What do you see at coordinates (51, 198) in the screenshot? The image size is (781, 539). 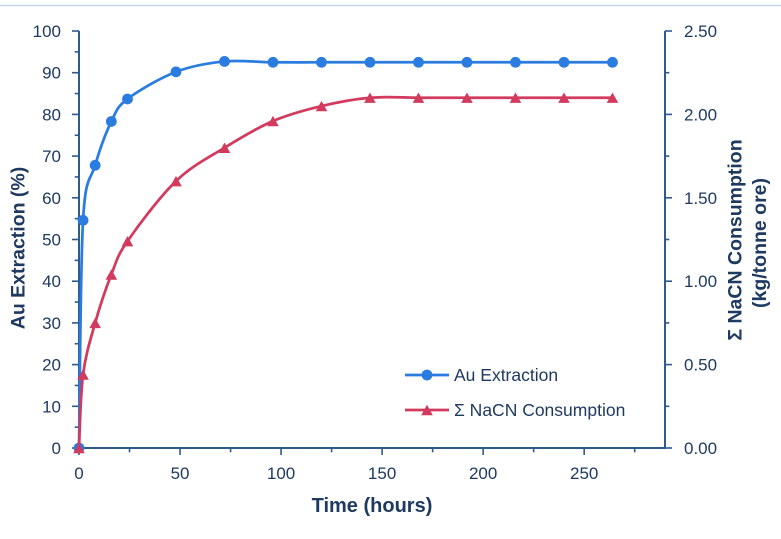 I see `left-tick-label: 60` at bounding box center [51, 198].